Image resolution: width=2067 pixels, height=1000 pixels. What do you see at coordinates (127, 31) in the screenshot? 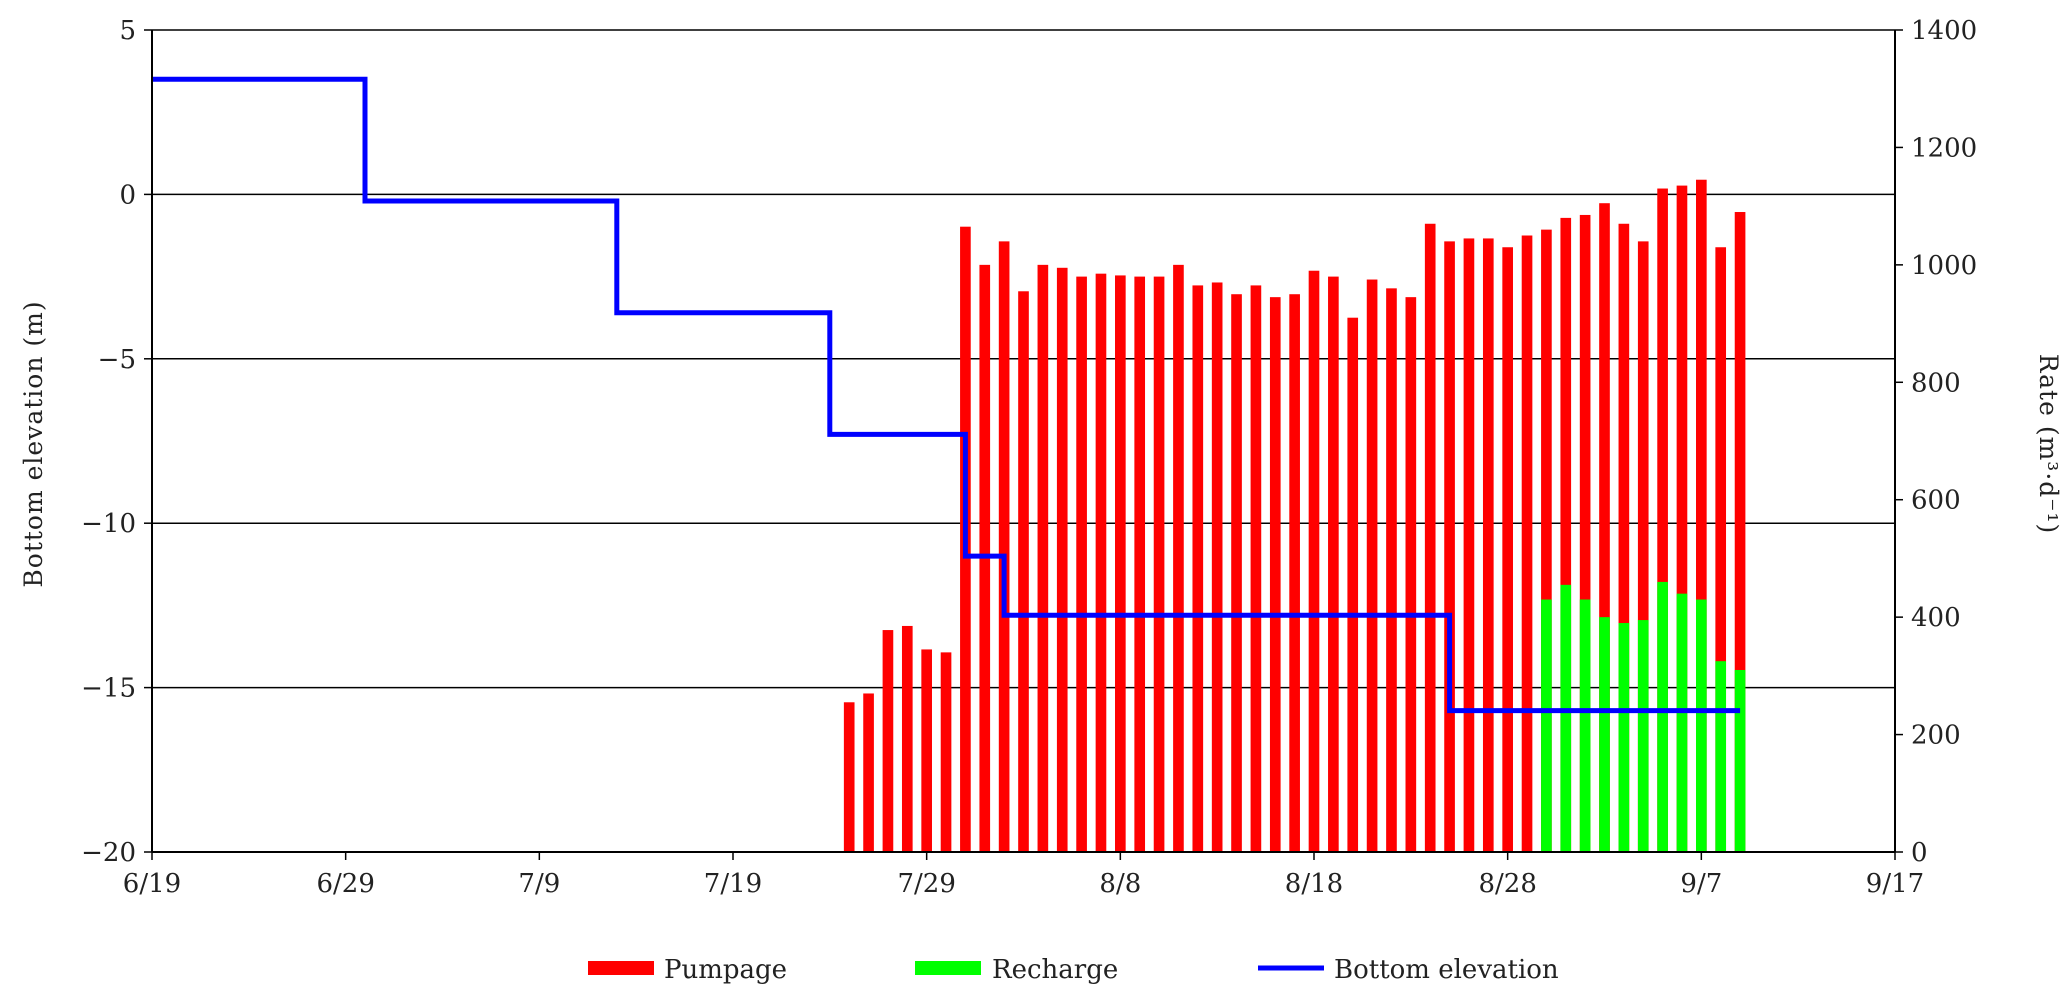
I see `left-tick-label: 5` at bounding box center [127, 31].